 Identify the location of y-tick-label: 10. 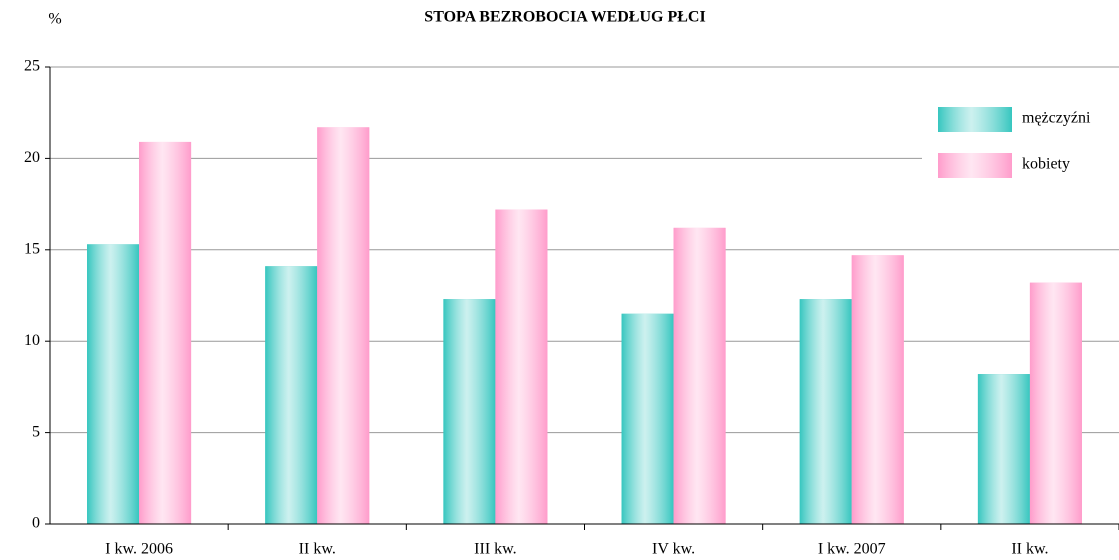
(32, 340).